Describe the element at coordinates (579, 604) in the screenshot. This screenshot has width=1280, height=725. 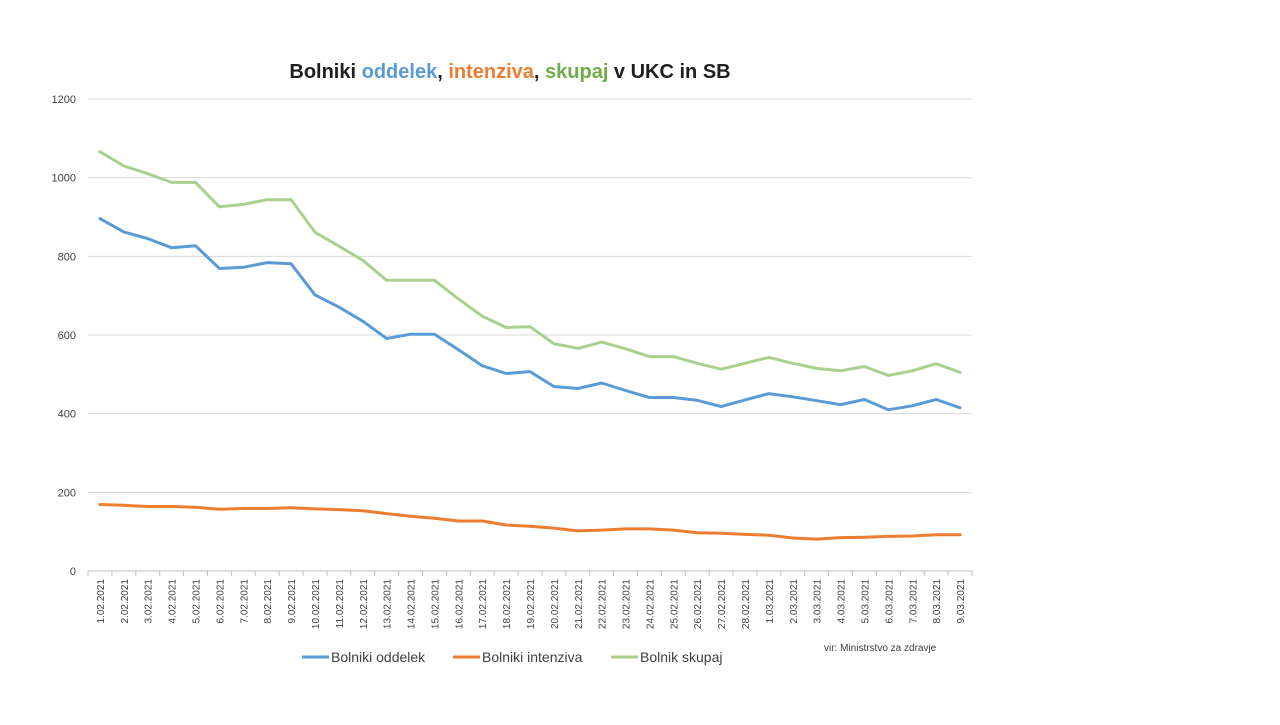
I see `x-tick-label: 21.02.2021` at that location.